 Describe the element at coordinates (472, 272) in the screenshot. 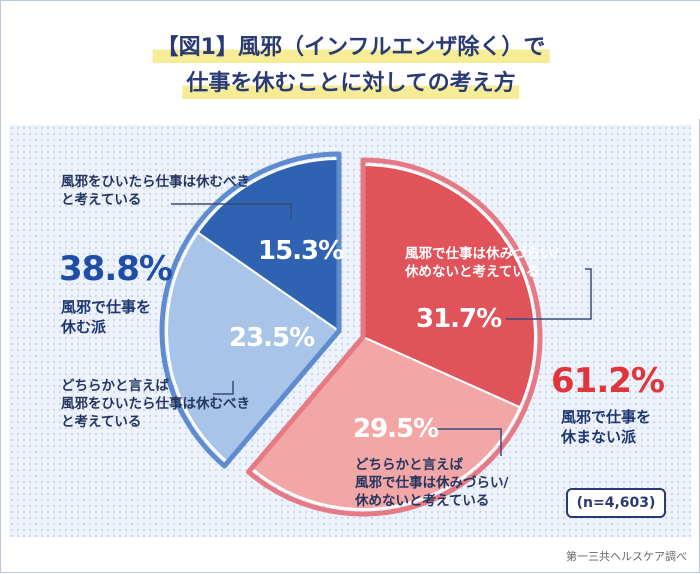

I see `slice-label-s1-line2: 休めないと考えている` at that location.